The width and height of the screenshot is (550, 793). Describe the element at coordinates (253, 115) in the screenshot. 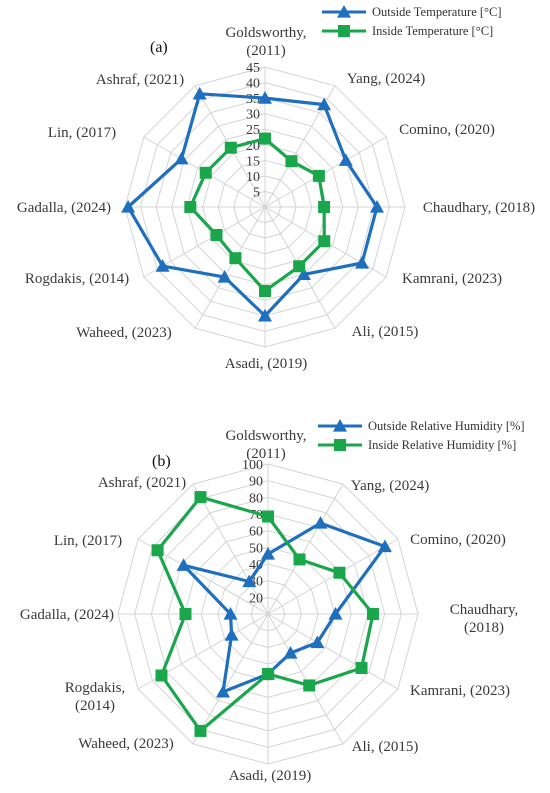

I see `radial-tick-label: 30` at that location.